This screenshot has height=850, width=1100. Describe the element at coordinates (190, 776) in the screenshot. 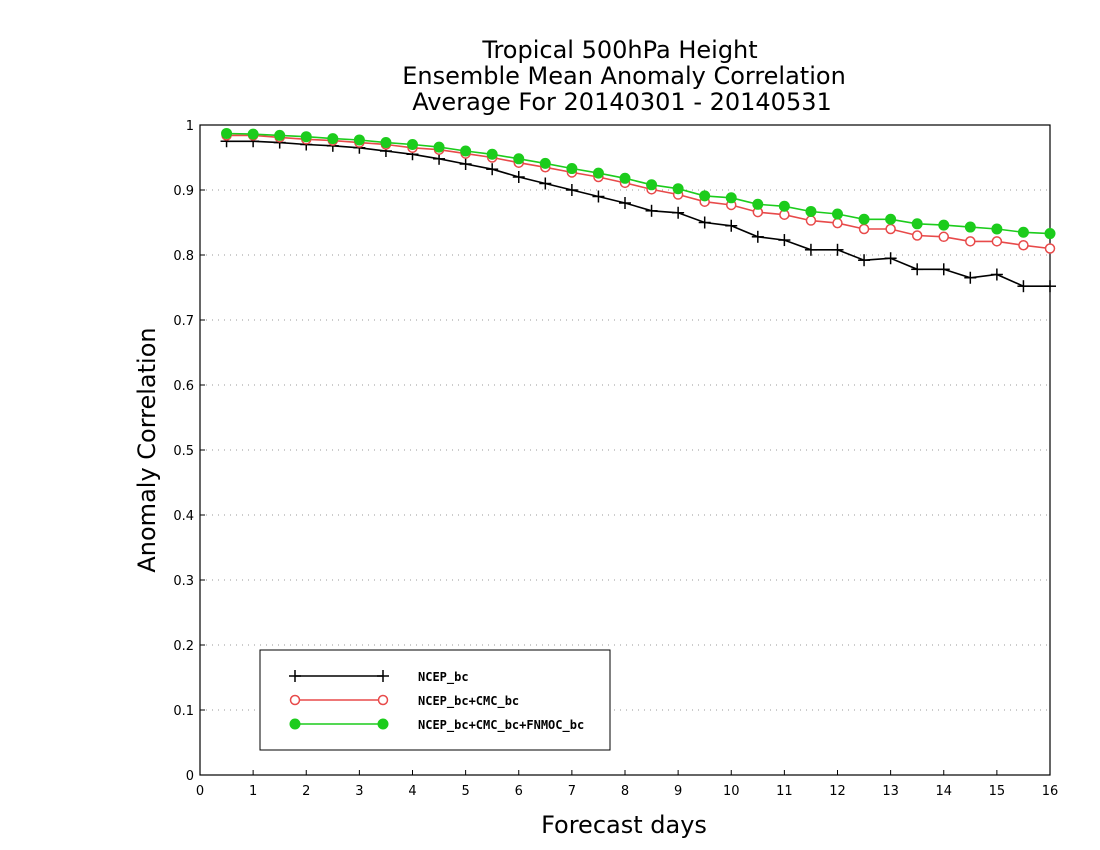

I see `y-tick-label-0: 0` at that location.